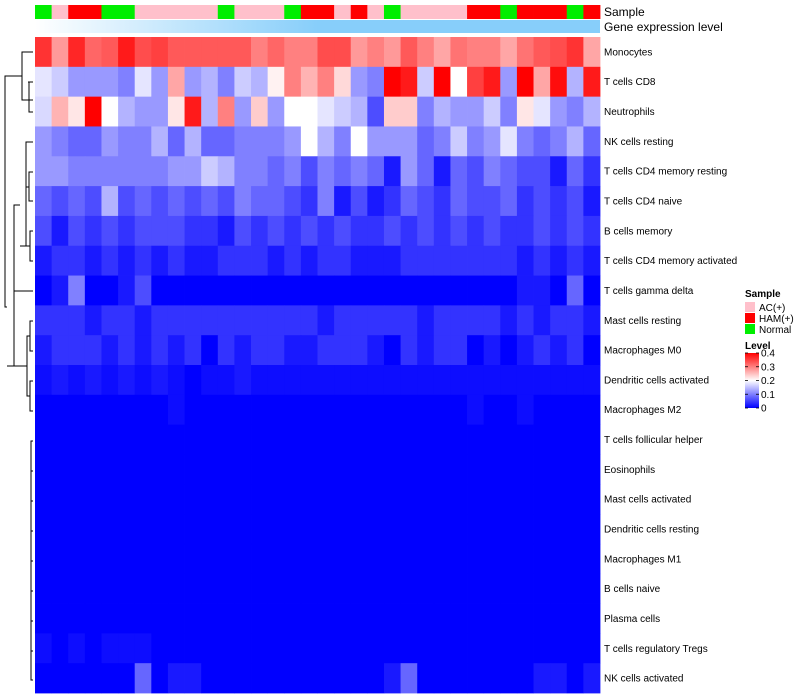  I want to click on row-label: Mast cells resting, so click(642, 321).